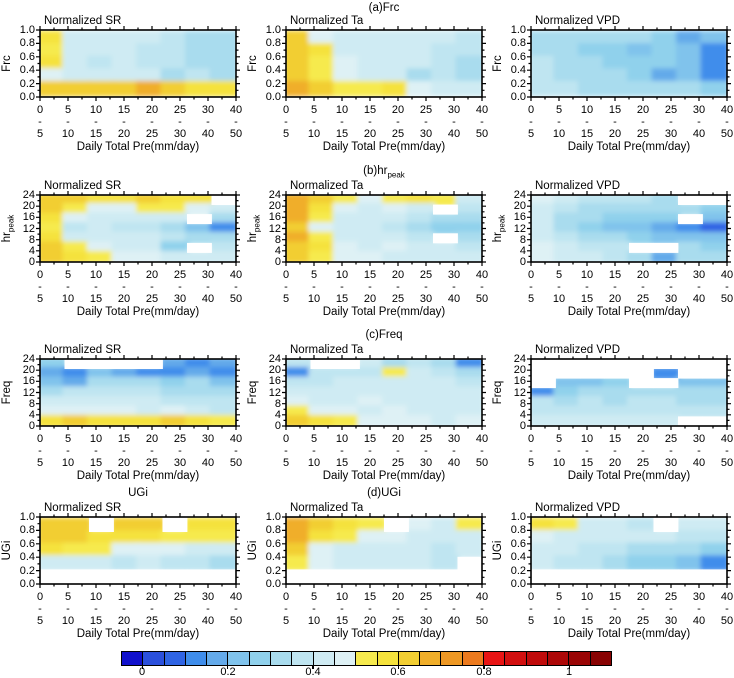  What do you see at coordinates (68, 621) in the screenshot?
I see `x-tick-lower-d-sr-1: 10` at bounding box center [68, 621].